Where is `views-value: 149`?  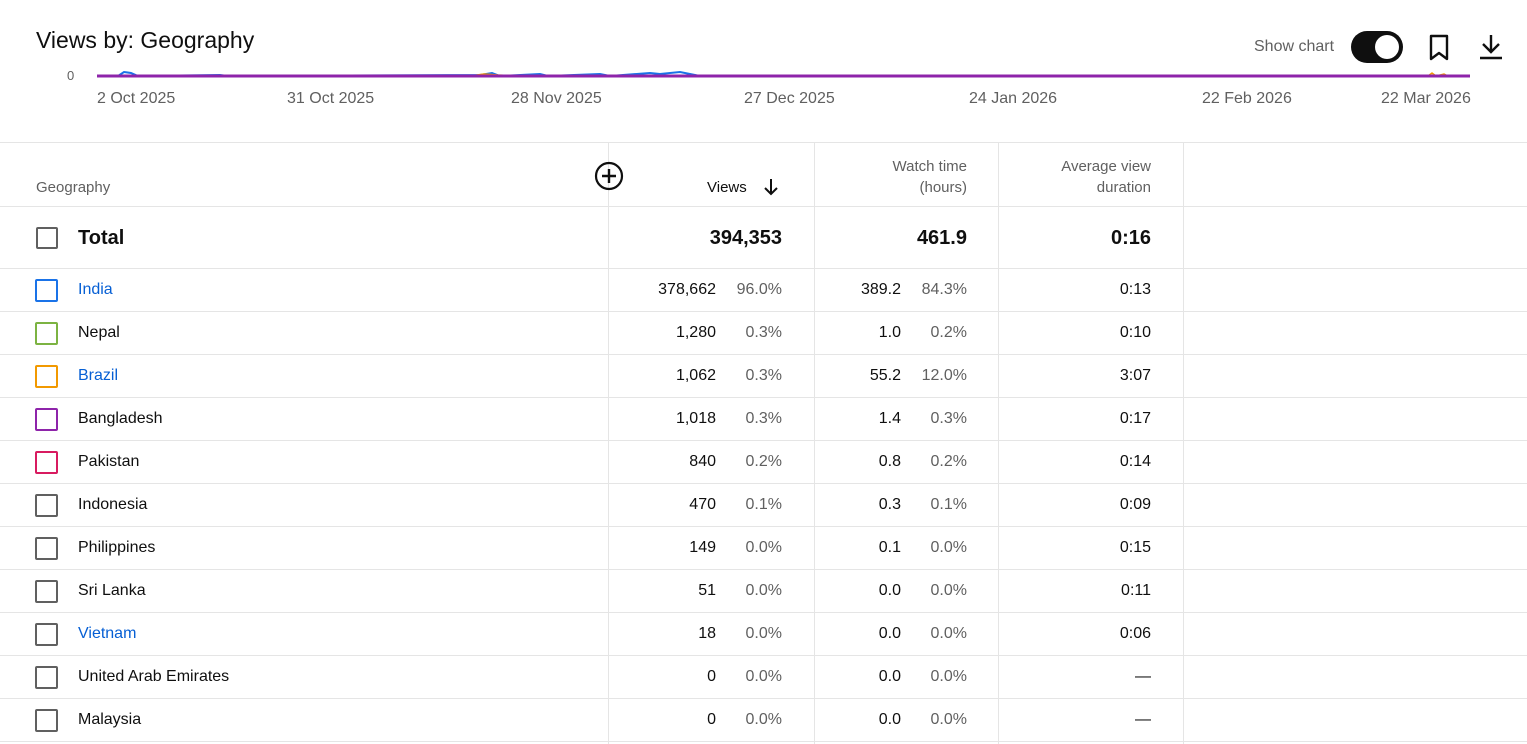
views-value: 149 is located at coordinates (702, 547).